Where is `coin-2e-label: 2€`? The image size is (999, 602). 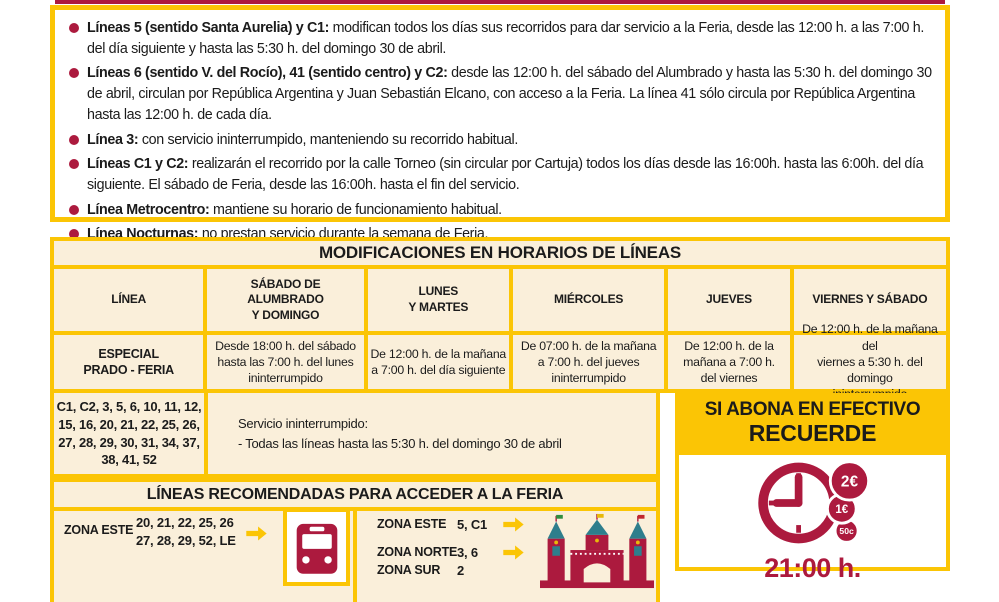 coin-2e-label: 2€ is located at coordinates (849, 482).